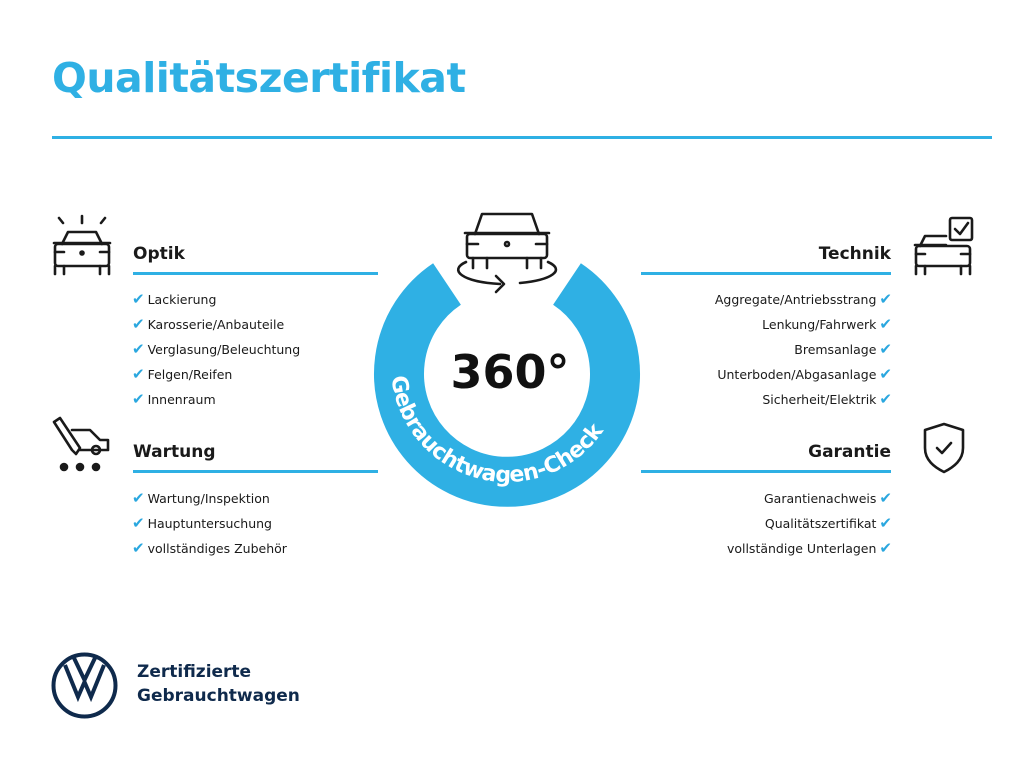 The height and width of the screenshot is (768, 1024). I want to click on section-heading-wartung: Wartung, so click(174, 452).